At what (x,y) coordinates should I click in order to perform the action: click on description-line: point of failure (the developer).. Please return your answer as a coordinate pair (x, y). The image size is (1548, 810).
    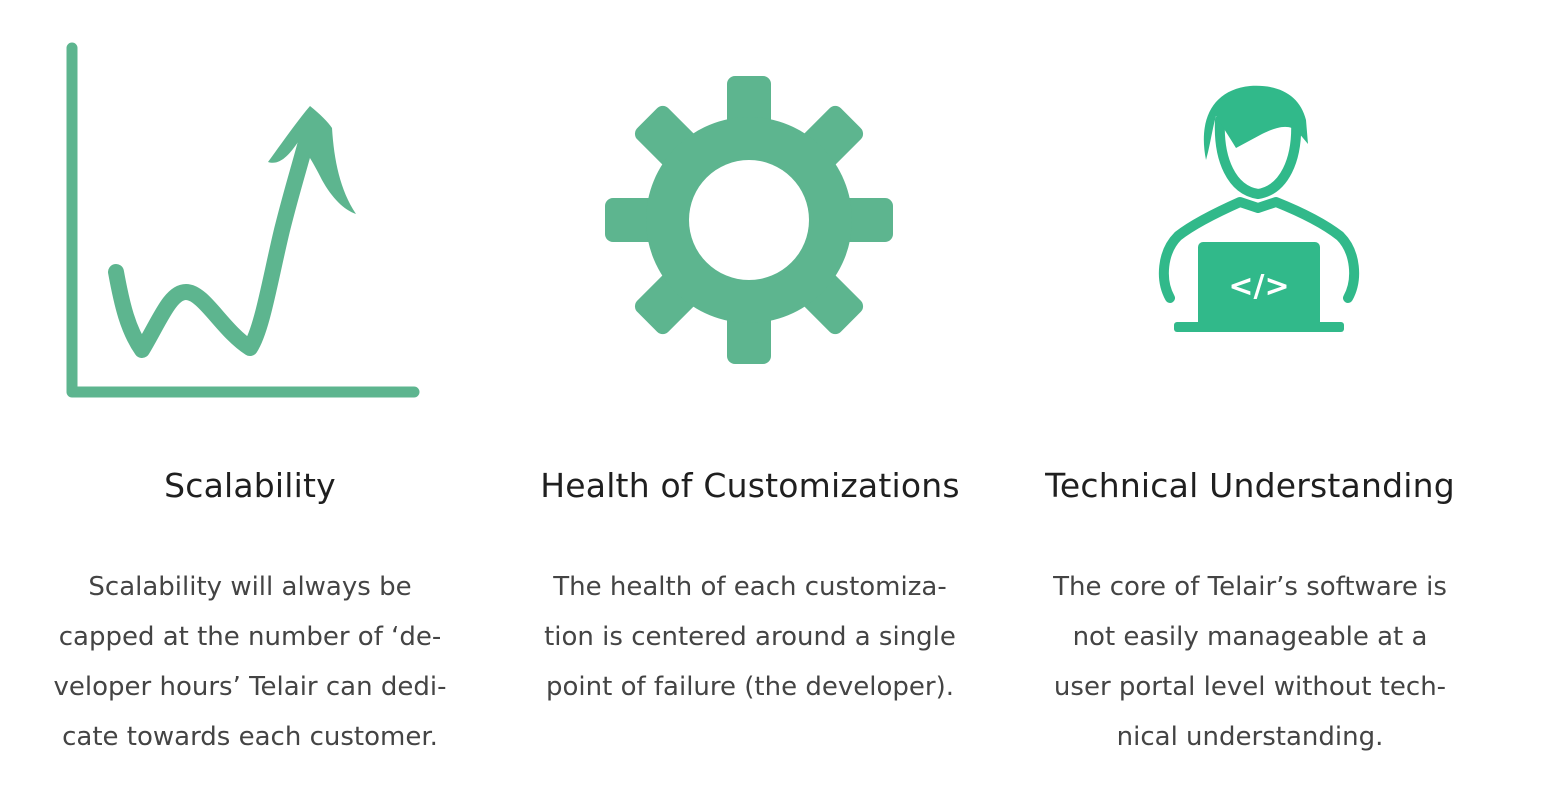
    Looking at the image, I should click on (750, 687).